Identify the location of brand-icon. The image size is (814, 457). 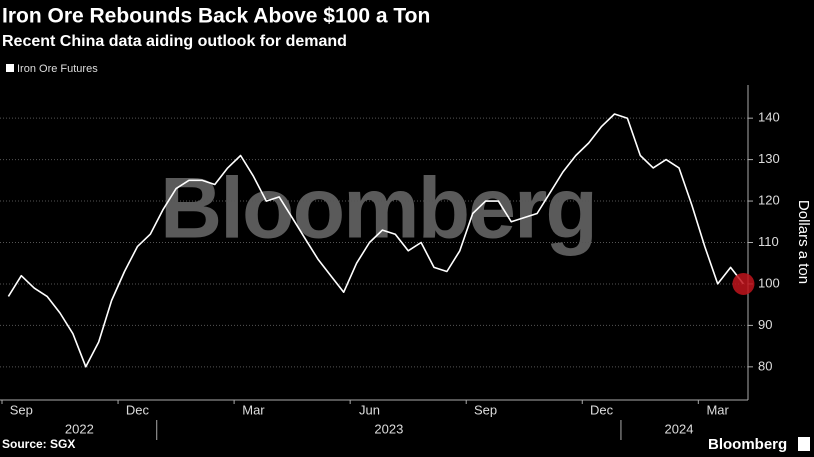
(804, 444).